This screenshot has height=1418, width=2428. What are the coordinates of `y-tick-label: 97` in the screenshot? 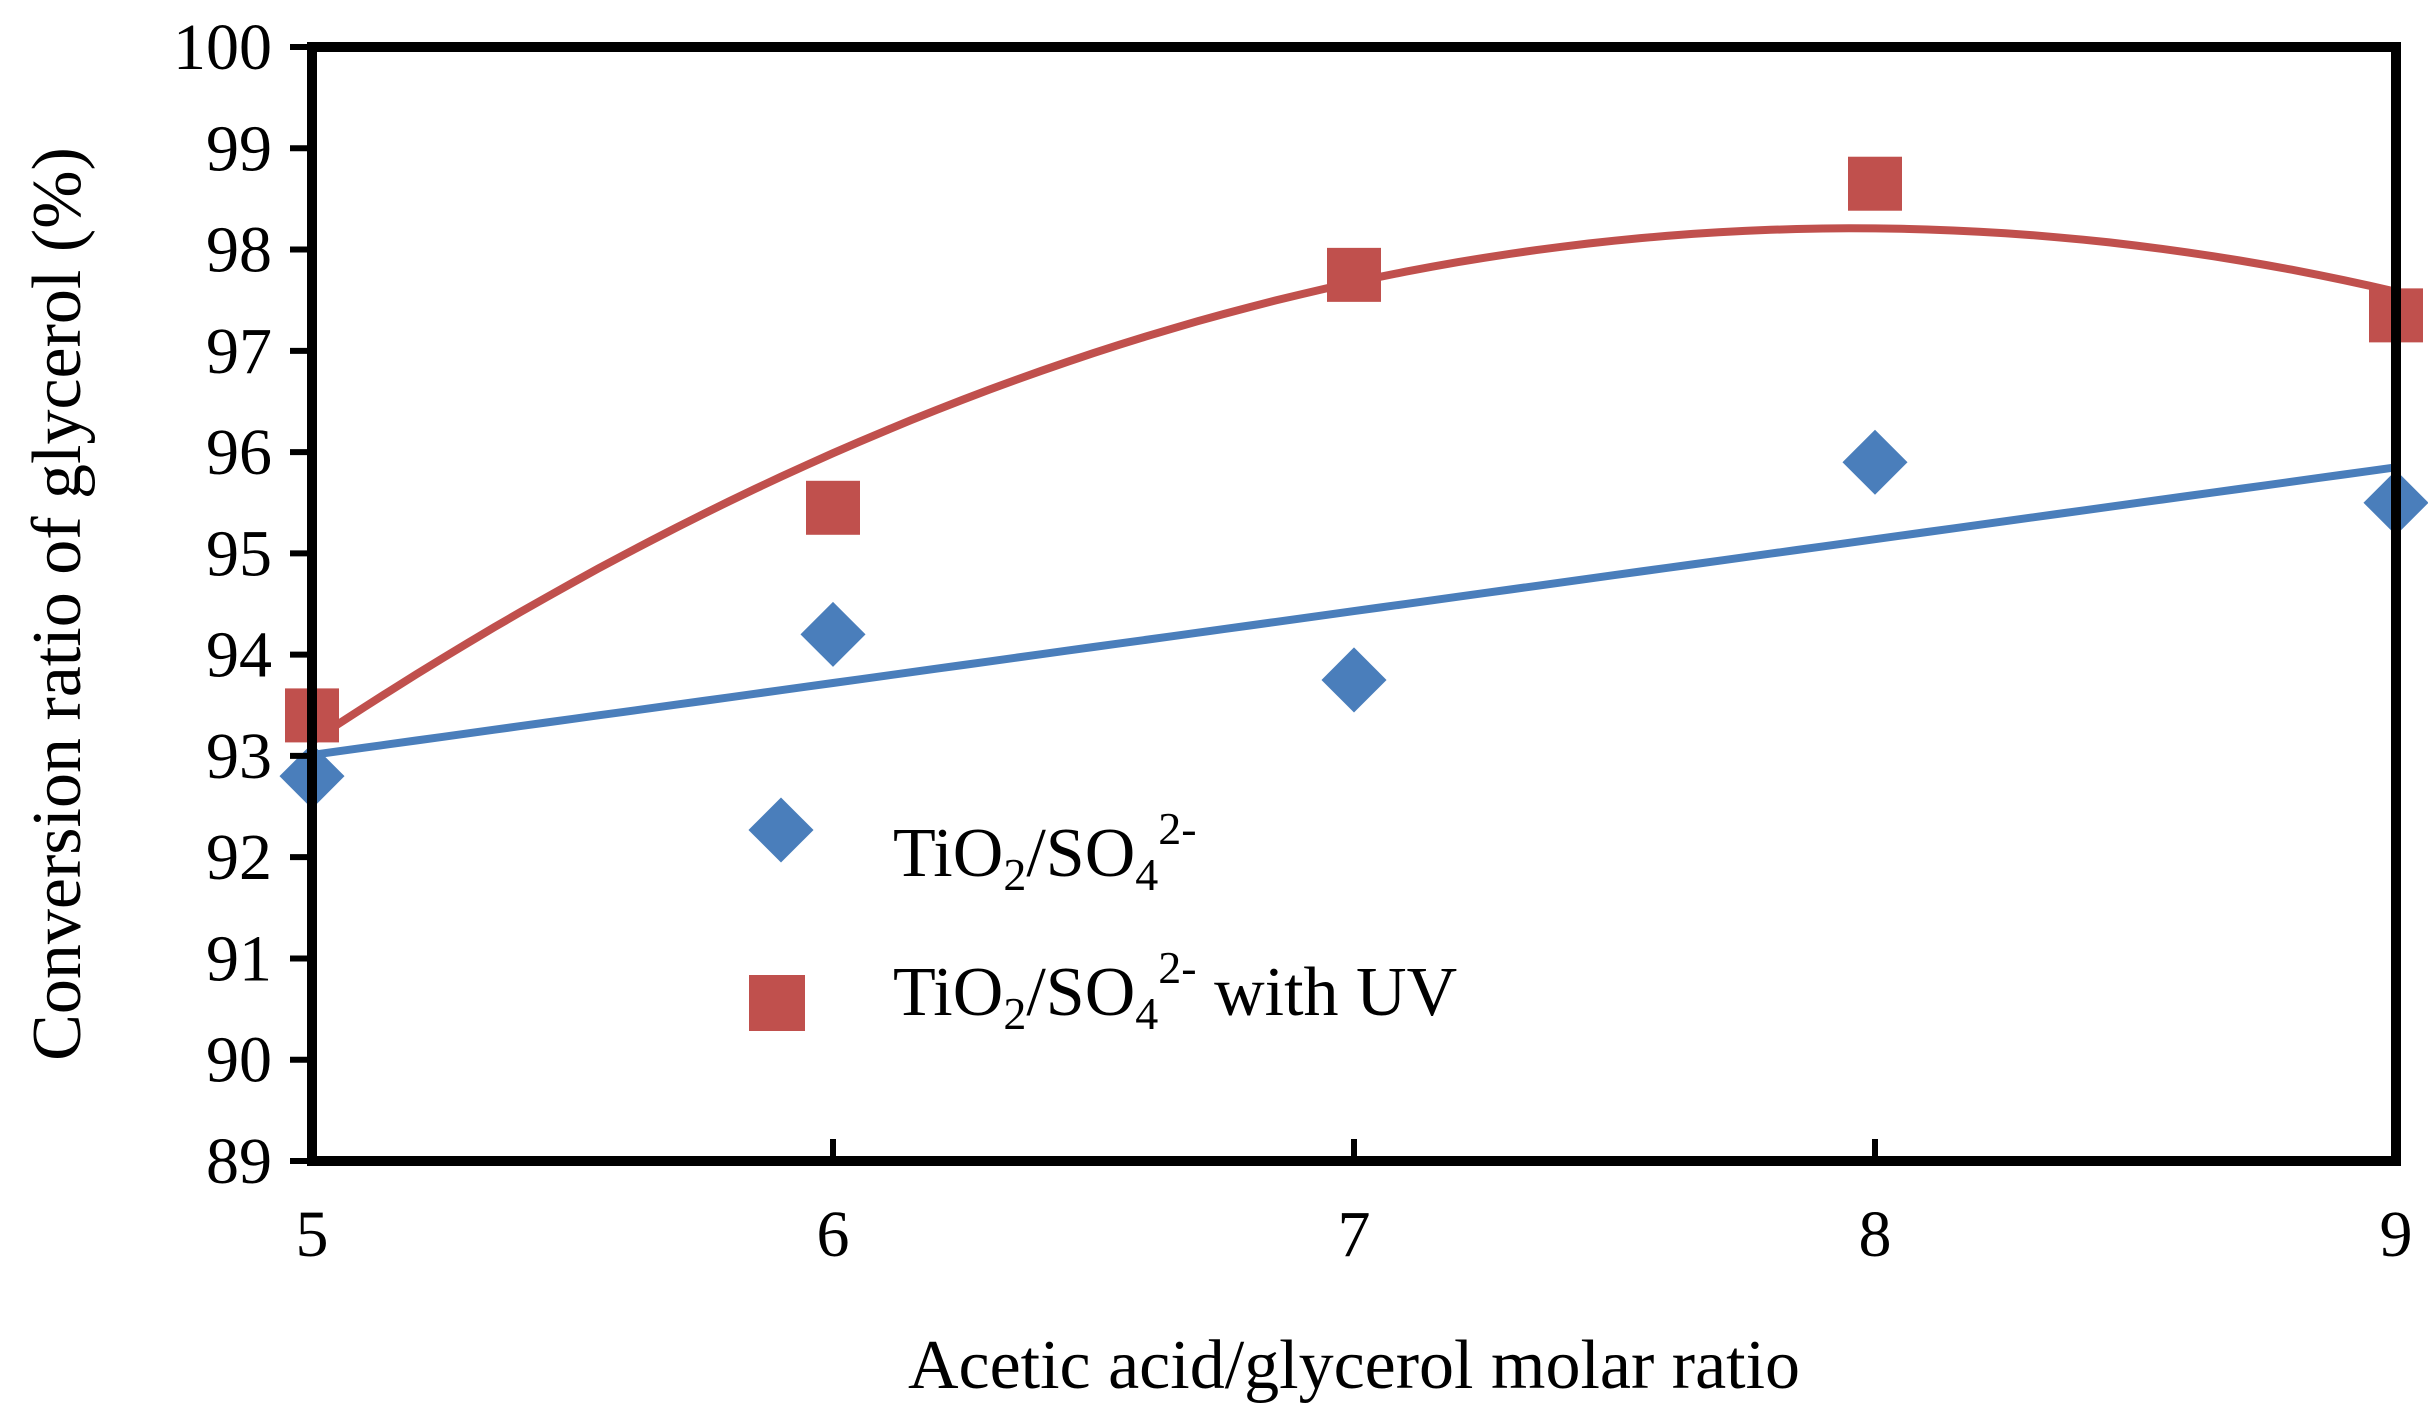 It's located at (239, 351).